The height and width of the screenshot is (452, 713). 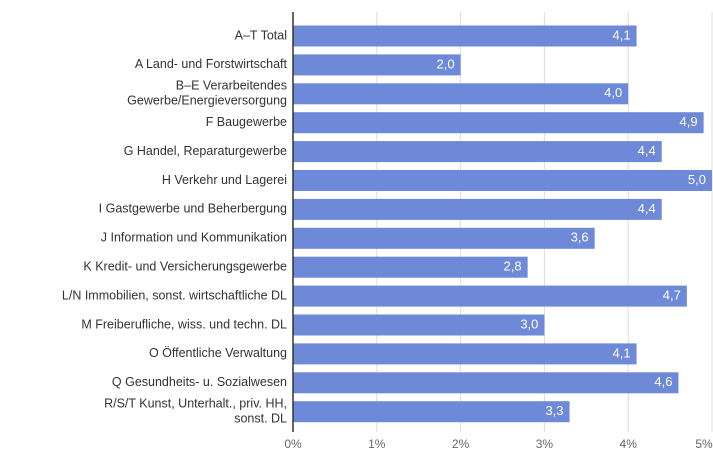 I want to click on y-tick-label: Q Gesundheits- u. Sozialwesen, so click(x=199, y=382).